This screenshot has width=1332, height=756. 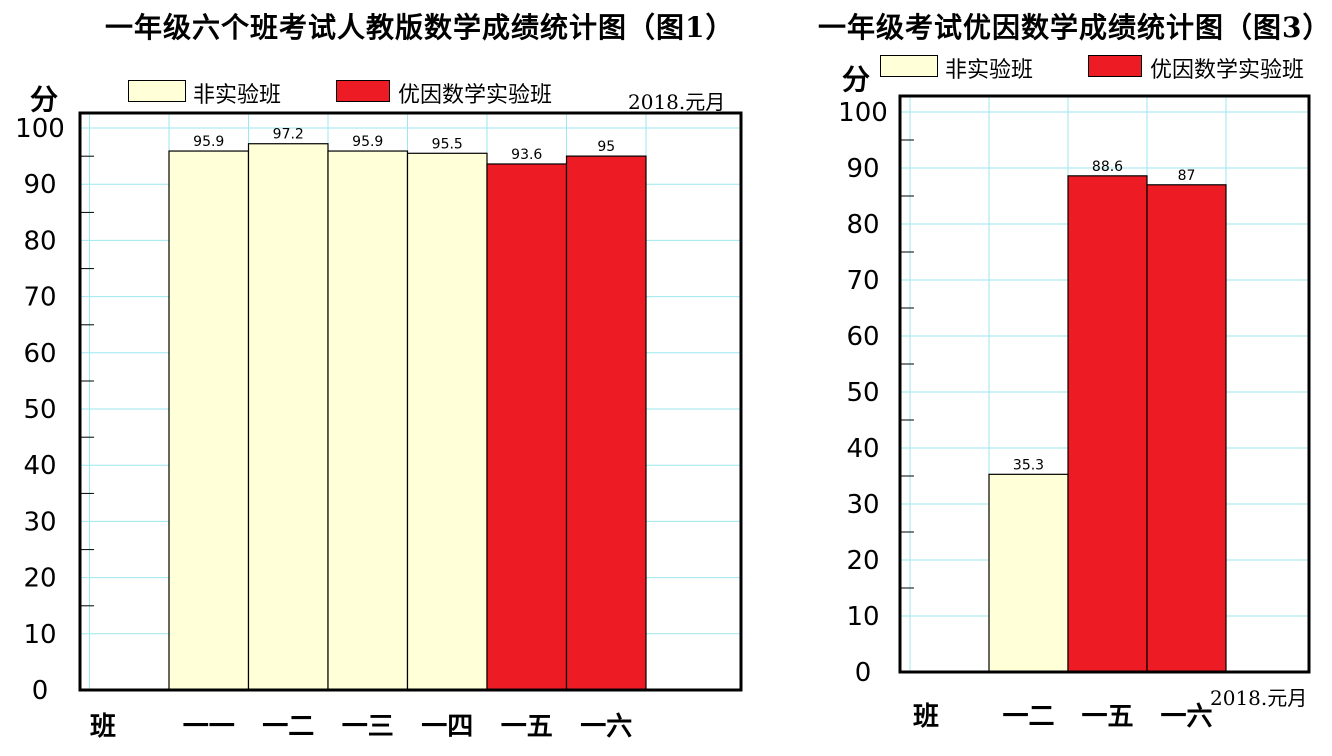 I want to click on chart-1-xtick-label-4: 一四, so click(x=447, y=727).